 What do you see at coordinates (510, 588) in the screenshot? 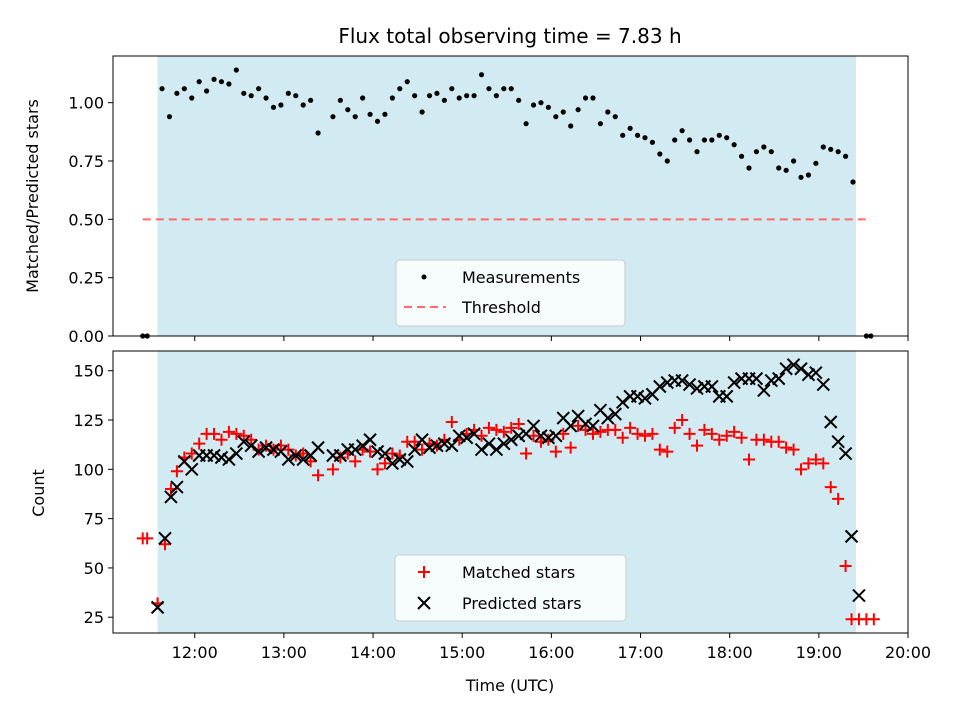
I see `legend-box` at bounding box center [510, 588].